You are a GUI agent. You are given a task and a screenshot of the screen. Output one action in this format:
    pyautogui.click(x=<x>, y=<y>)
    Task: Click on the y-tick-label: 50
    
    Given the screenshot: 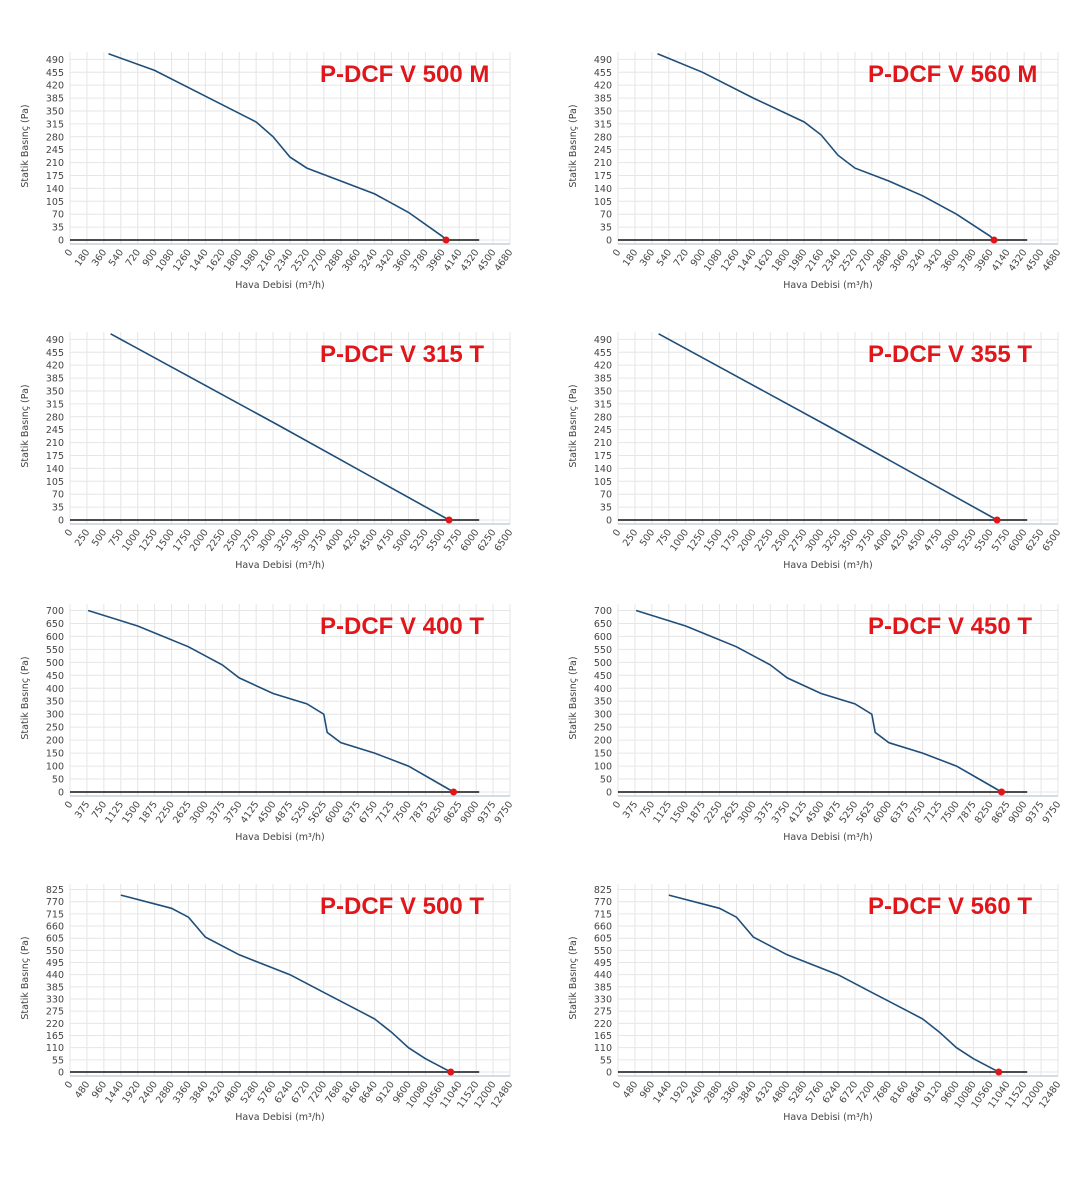 What is the action you would take?
    pyautogui.click(x=58, y=780)
    